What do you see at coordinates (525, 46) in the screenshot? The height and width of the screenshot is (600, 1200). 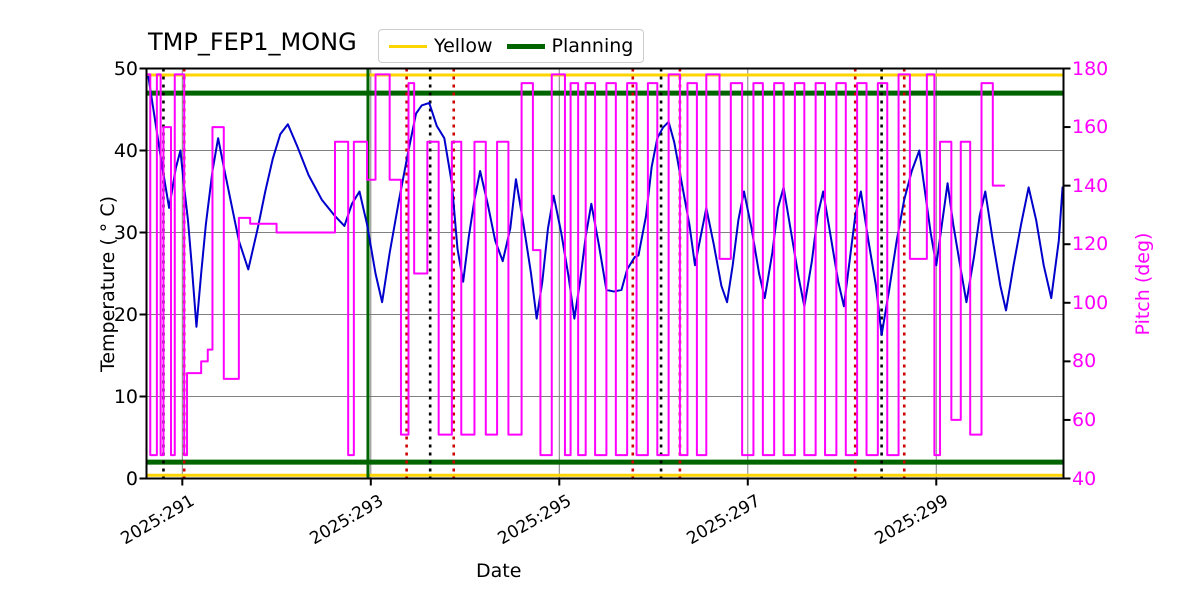 I see `legend-swatch-planning-icon` at bounding box center [525, 46].